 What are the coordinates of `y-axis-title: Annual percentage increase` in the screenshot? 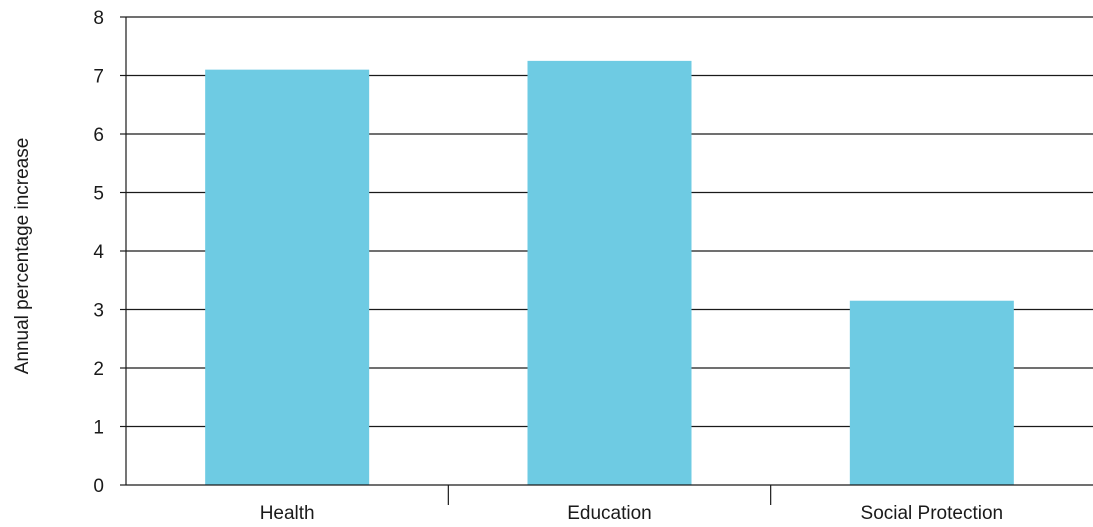 It's located at (22, 256).